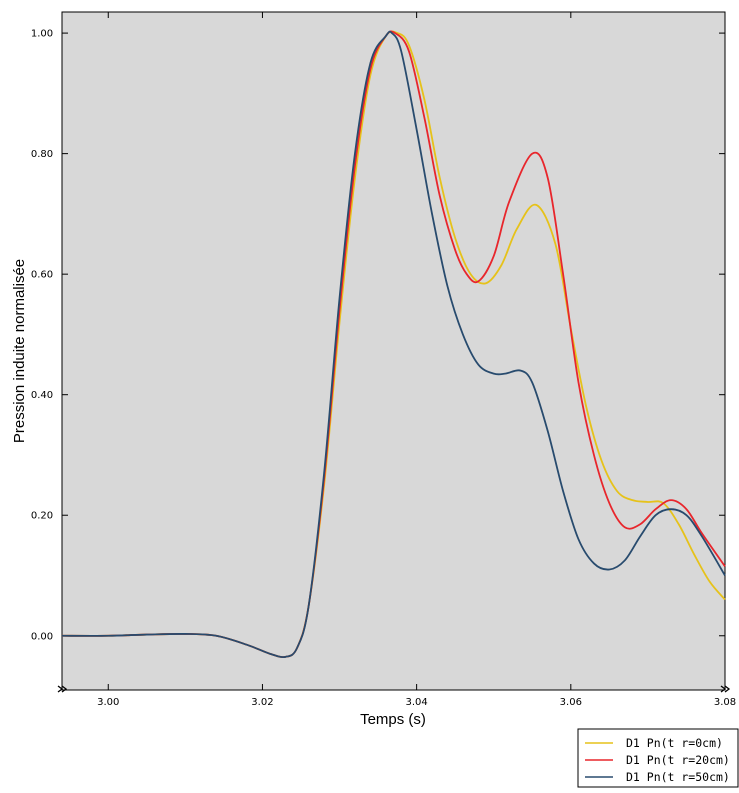  I want to click on x-tick-label: 3.00, so click(108, 702).